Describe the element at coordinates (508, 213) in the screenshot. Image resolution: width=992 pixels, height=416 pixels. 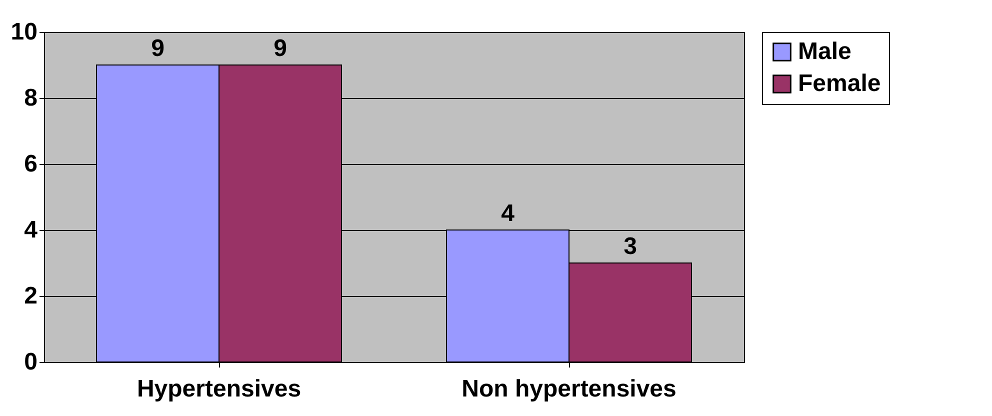
I see `data-label: 4` at that location.